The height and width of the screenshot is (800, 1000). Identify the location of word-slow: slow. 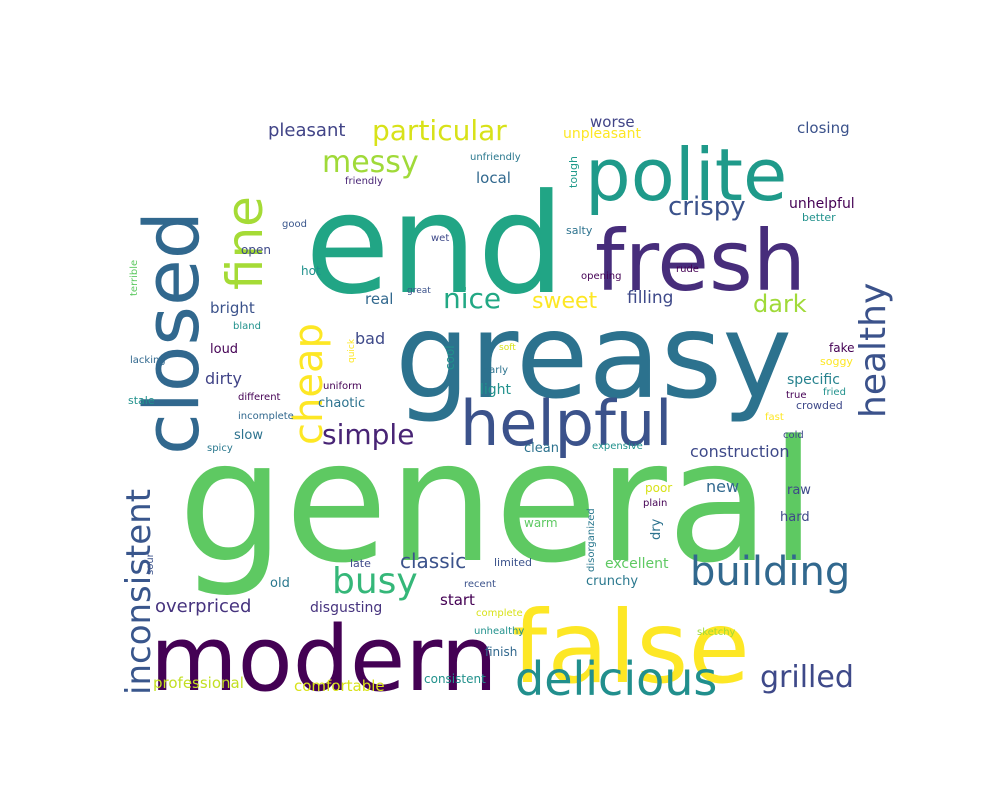
(248, 435).